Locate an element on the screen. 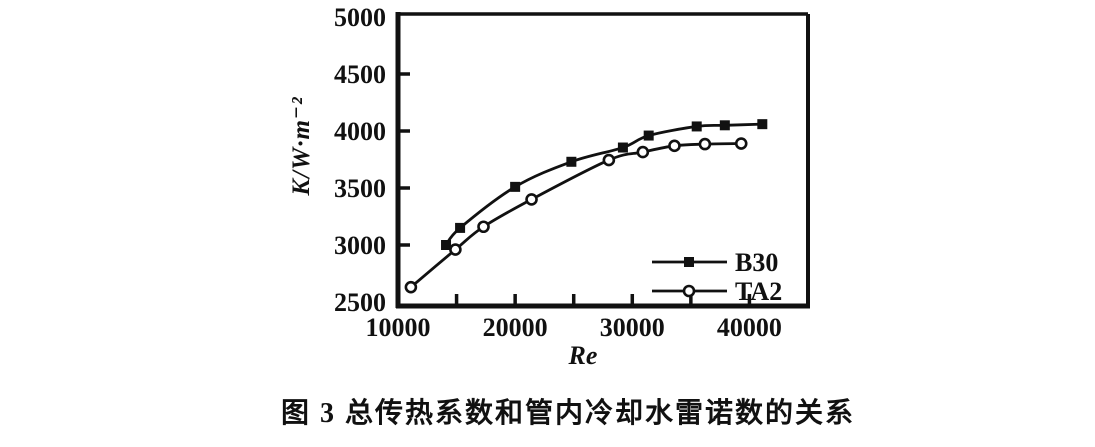  legend-label-B30: B30 is located at coordinates (756, 262).